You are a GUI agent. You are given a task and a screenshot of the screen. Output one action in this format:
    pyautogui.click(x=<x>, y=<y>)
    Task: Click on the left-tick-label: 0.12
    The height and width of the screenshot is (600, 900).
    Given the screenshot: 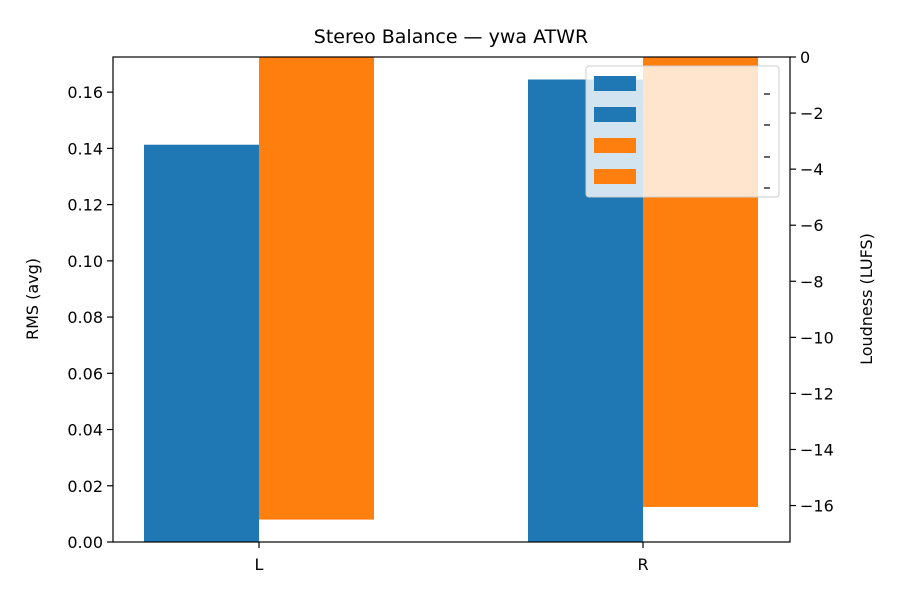 What is the action you would take?
    pyautogui.click(x=85, y=205)
    